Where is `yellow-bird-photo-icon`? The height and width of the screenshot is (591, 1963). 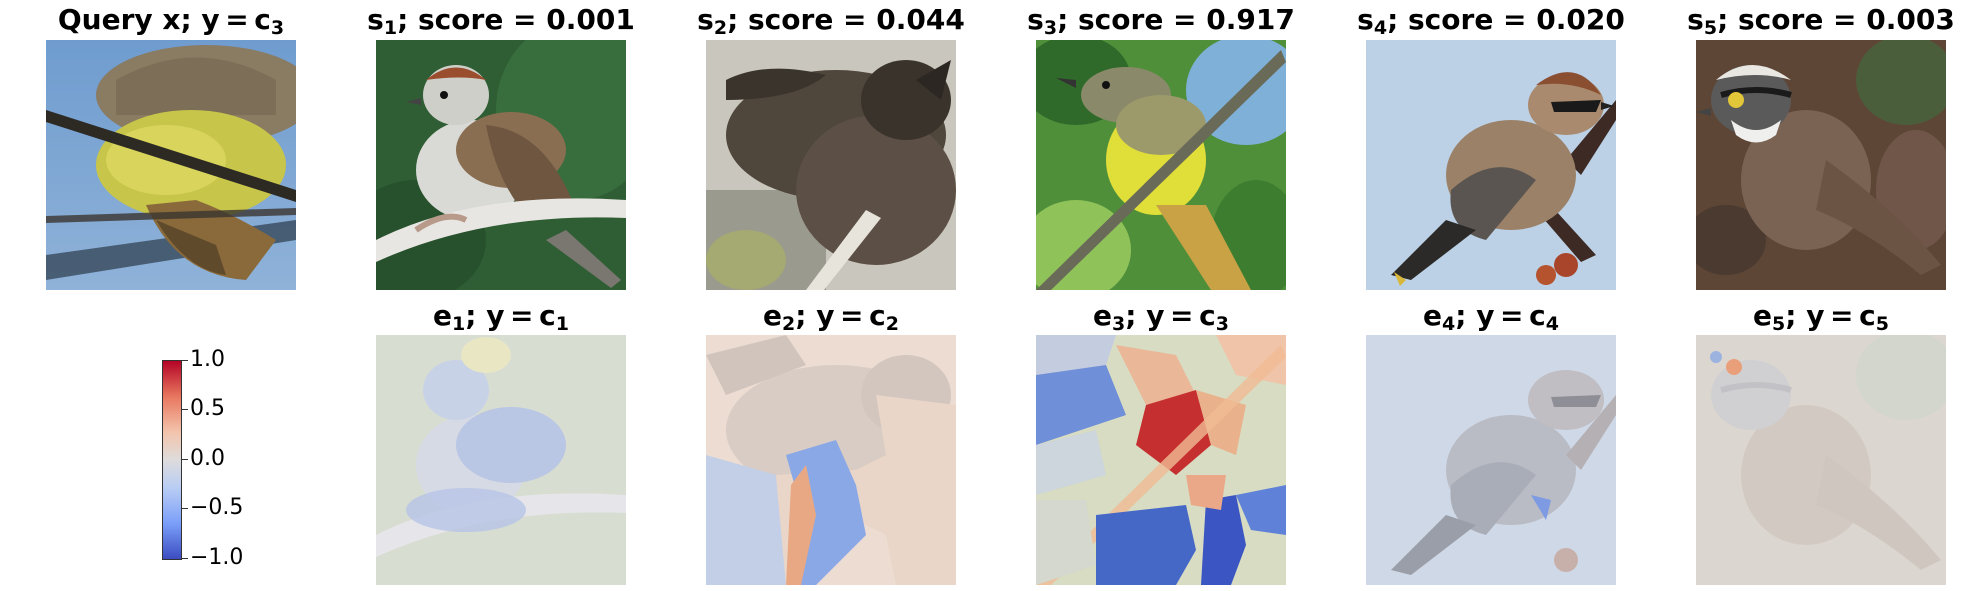 yellow-bird-photo-icon is located at coordinates (171, 165).